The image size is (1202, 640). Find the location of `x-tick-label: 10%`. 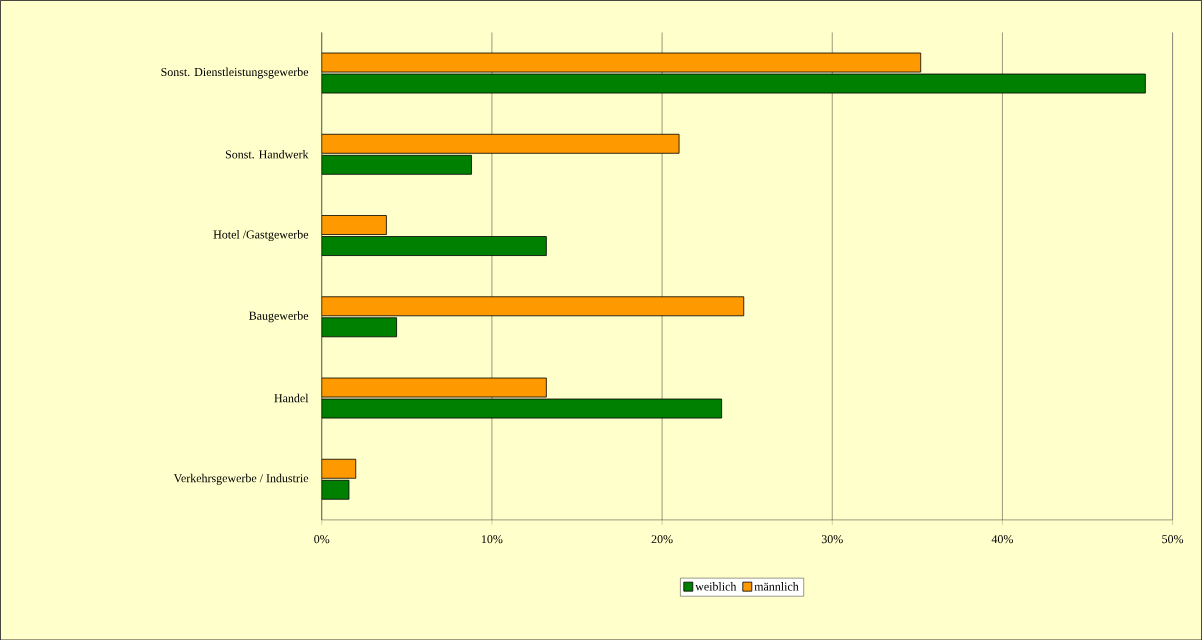

x-tick-label: 10% is located at coordinates (492, 539).